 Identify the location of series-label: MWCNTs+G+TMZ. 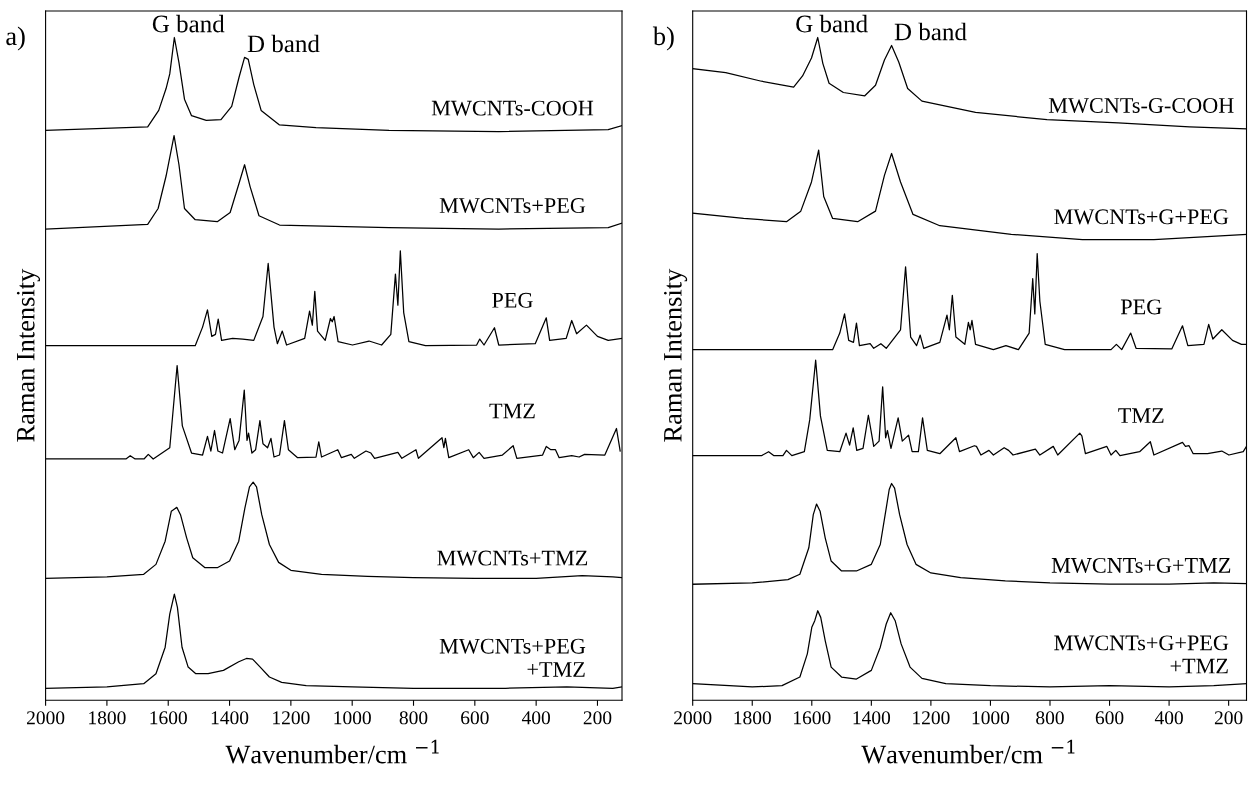
(1141, 565).